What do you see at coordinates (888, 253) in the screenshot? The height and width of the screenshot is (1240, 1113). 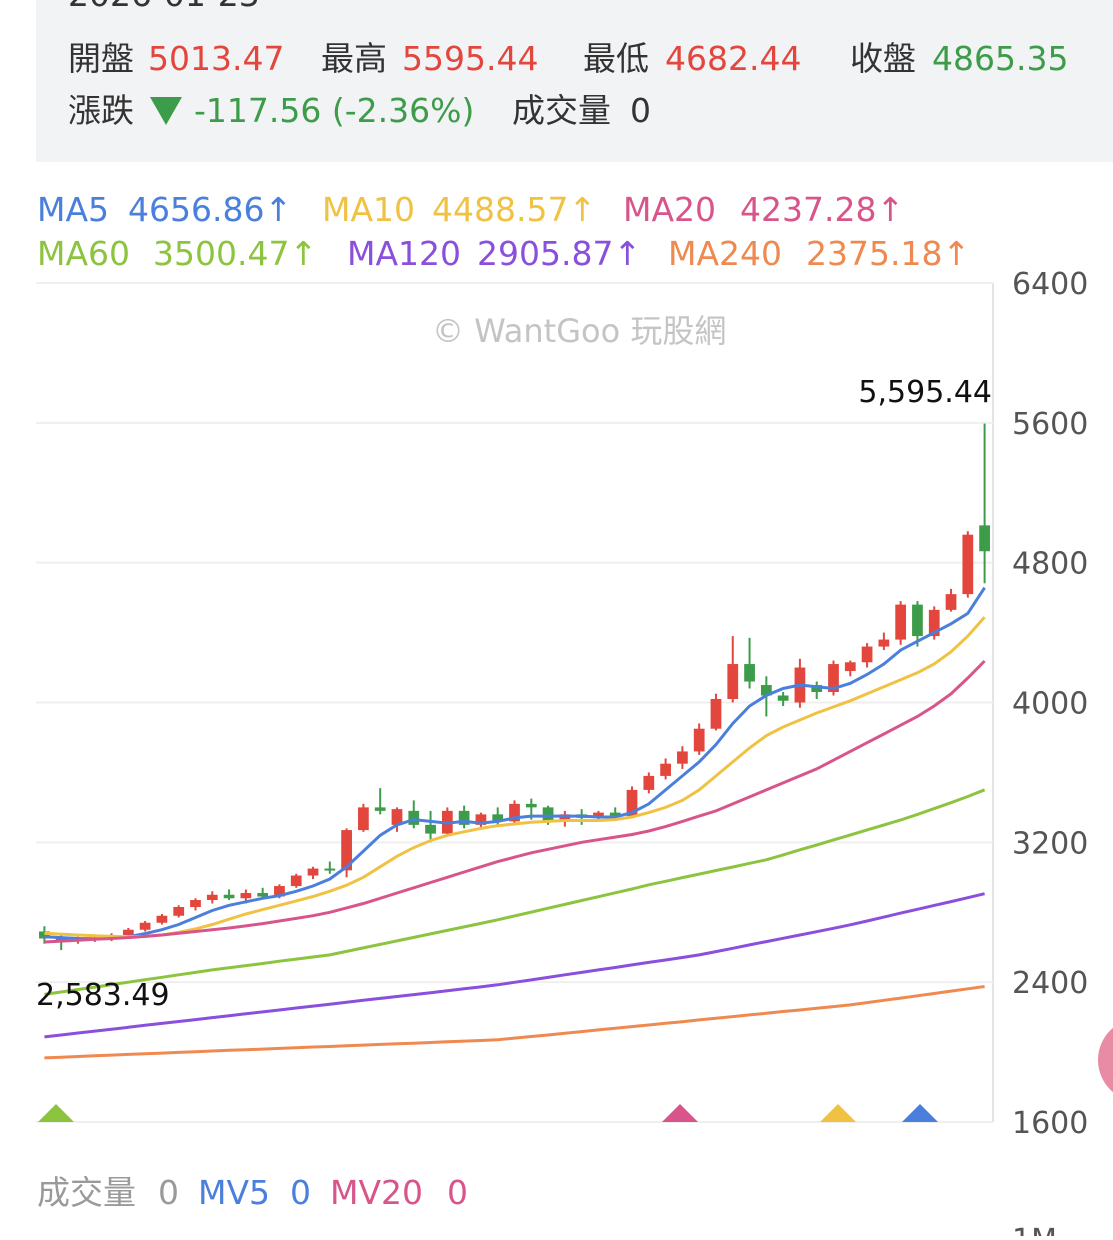 I see `legend-value: 2375.18↑` at bounding box center [888, 253].